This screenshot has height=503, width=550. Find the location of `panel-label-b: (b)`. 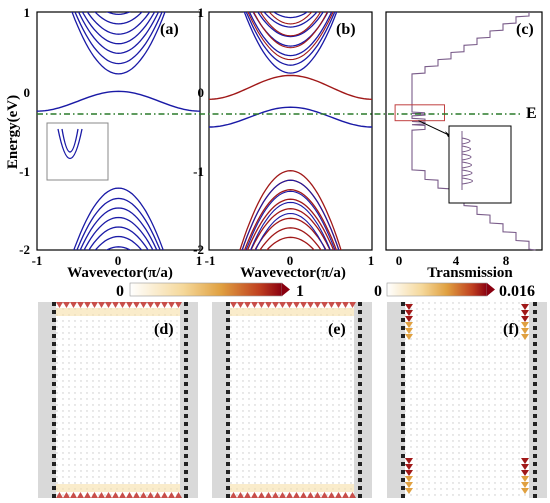

panel-label-b: (b) is located at coordinates (346, 29).